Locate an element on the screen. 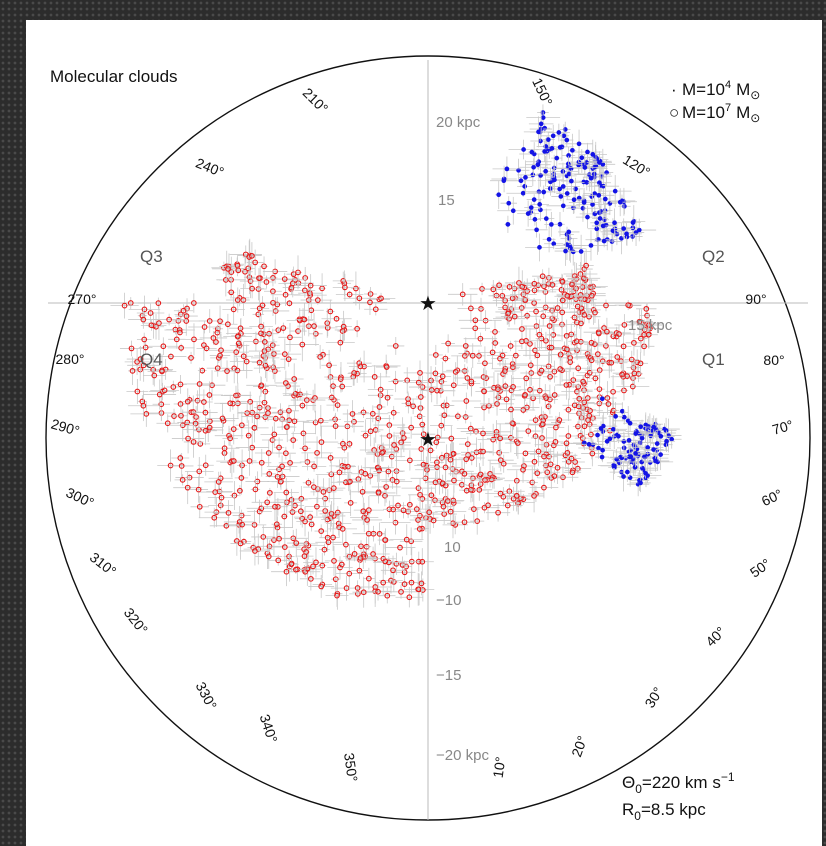 The height and width of the screenshot is (846, 826). markers: ★ ★ is located at coordinates (428, 372).